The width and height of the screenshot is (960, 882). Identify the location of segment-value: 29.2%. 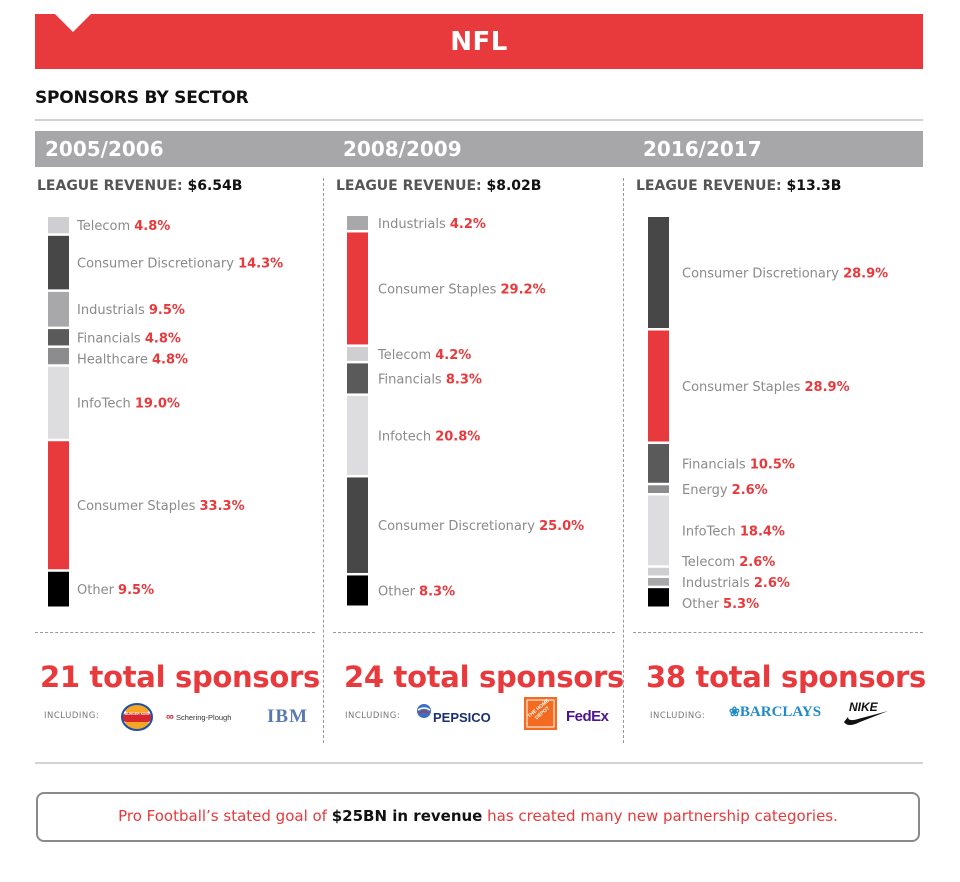
(523, 289).